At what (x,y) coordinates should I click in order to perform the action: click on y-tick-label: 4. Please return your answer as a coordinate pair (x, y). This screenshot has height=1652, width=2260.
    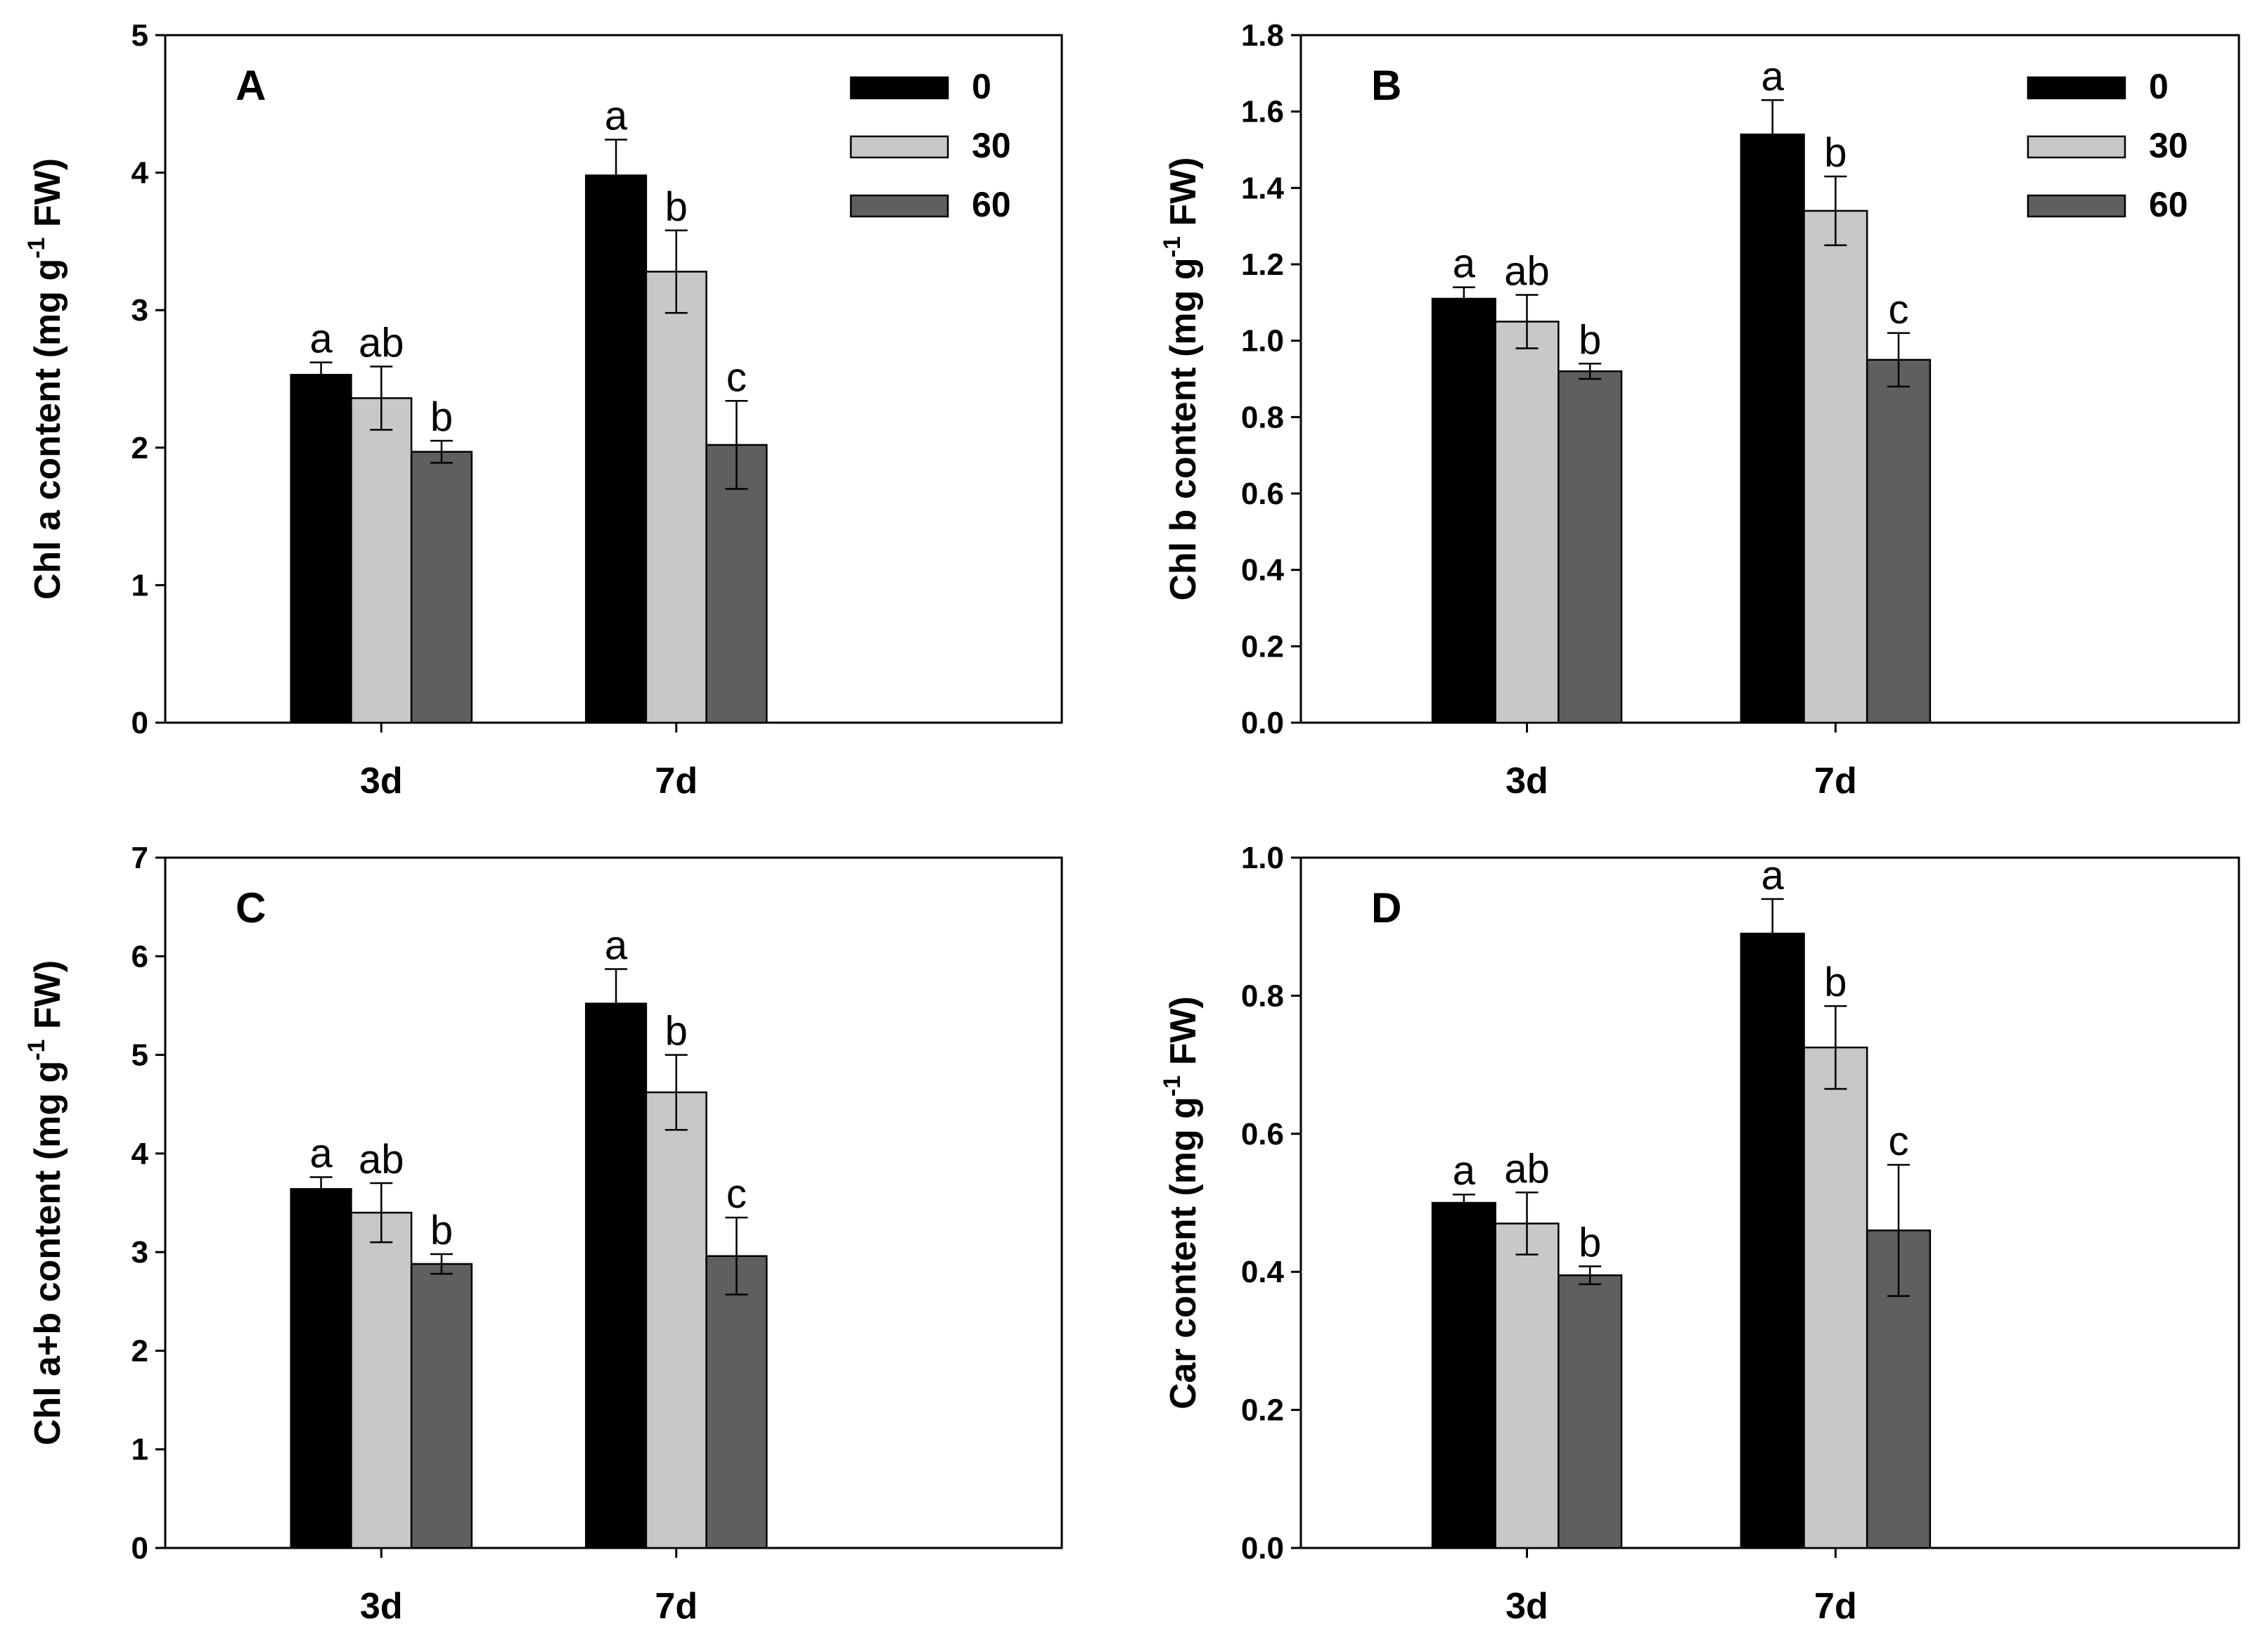
    Looking at the image, I should click on (140, 173).